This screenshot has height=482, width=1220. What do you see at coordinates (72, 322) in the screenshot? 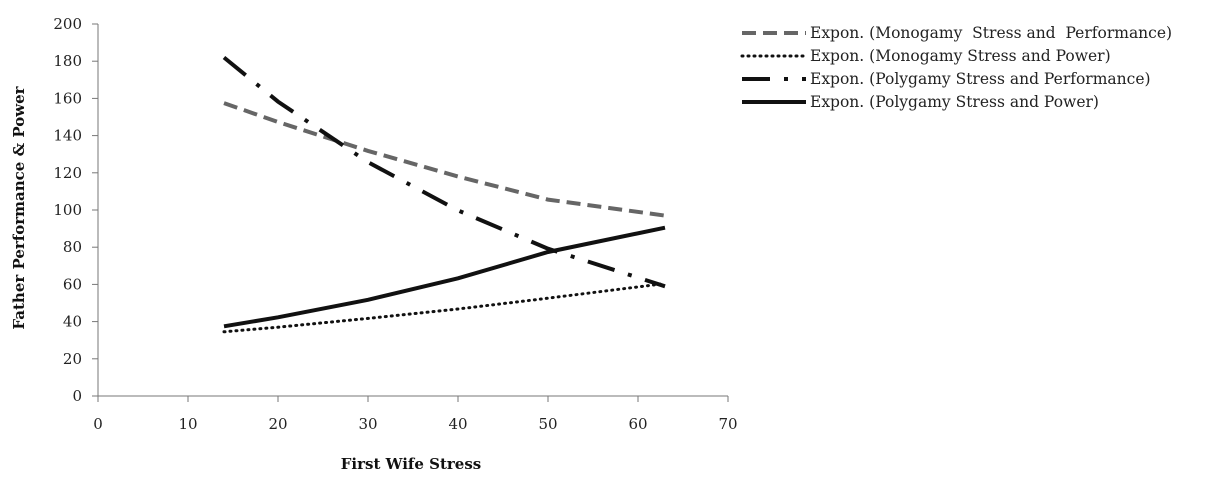
I see `y-tick-label: 40` at bounding box center [72, 322].